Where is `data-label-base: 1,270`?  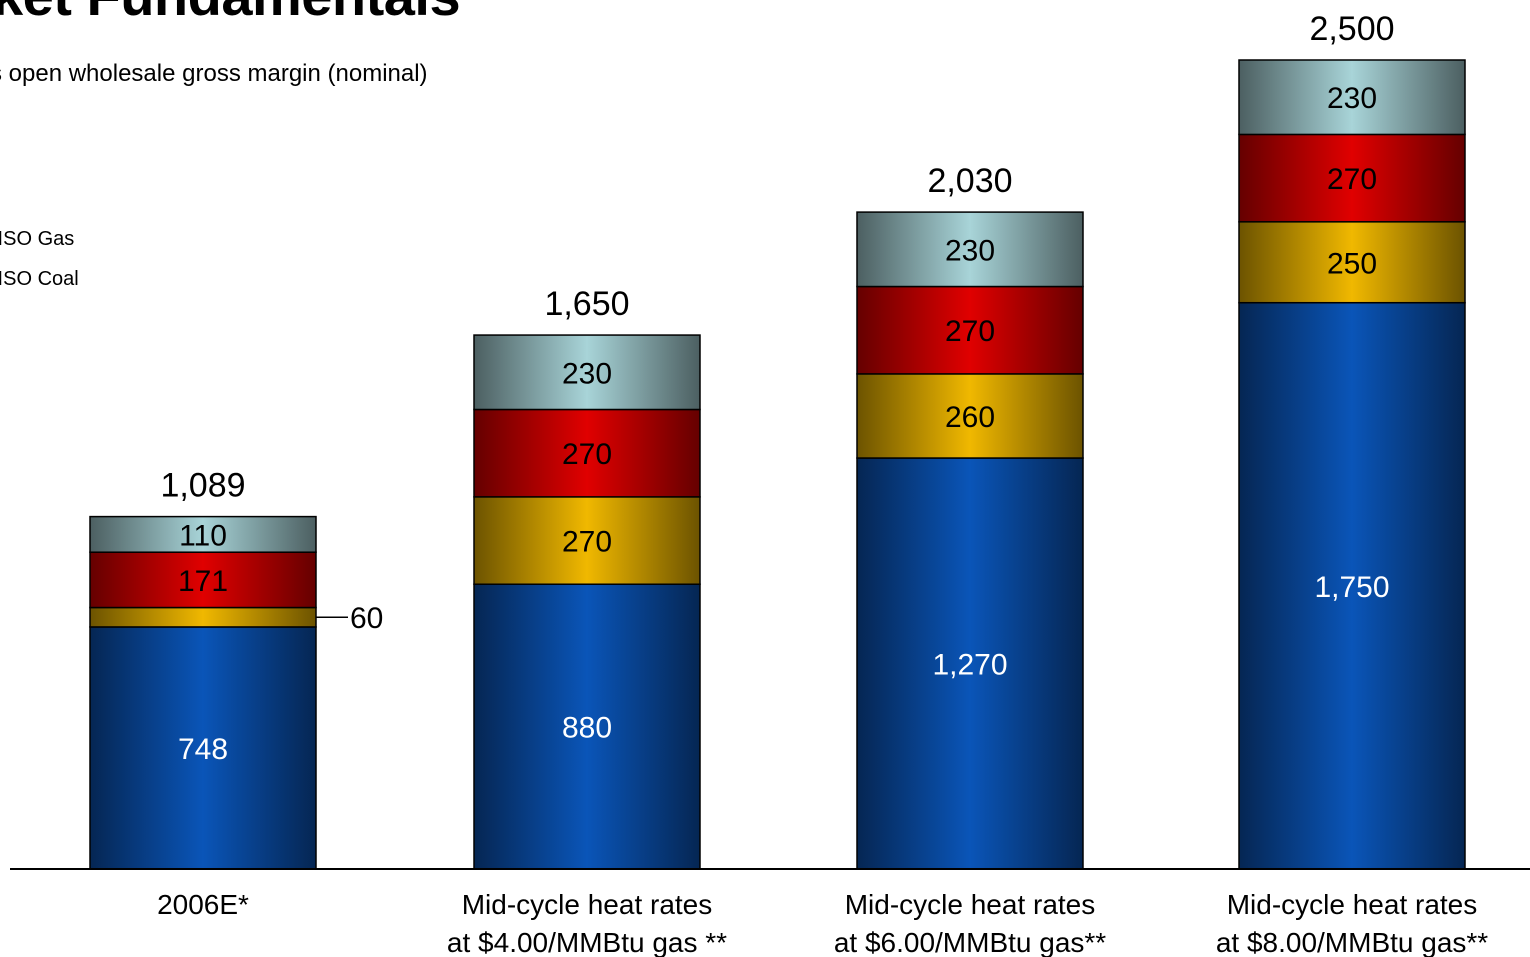
data-label-base: 1,270 is located at coordinates (969, 665).